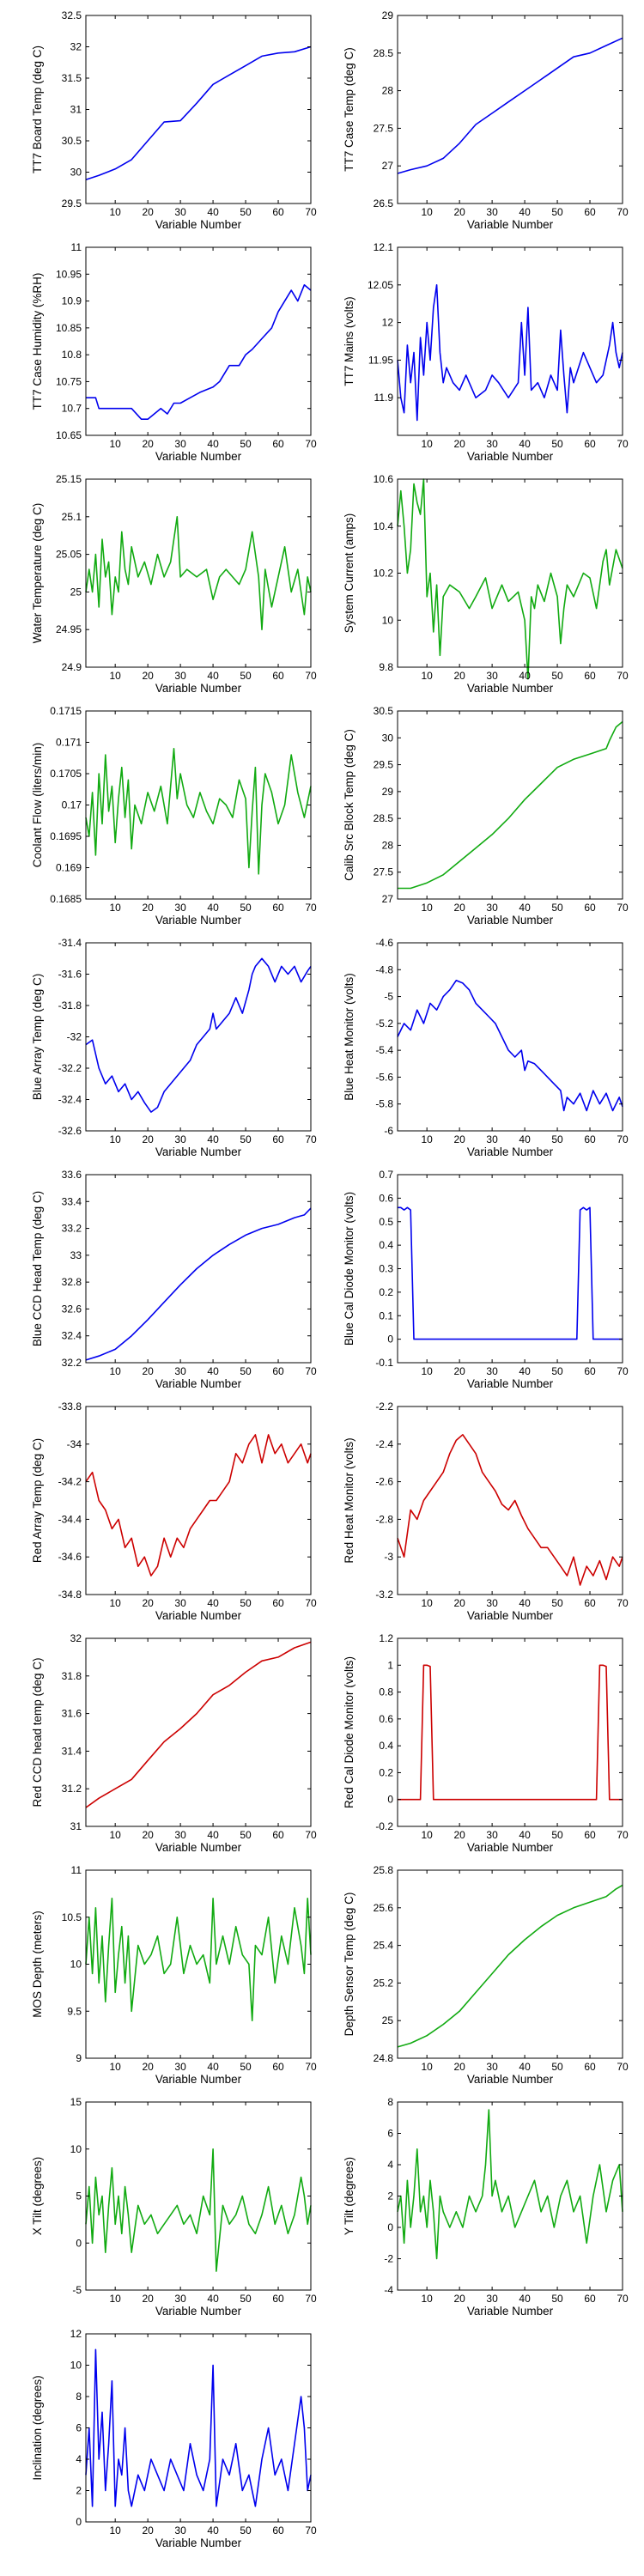  I want to click on y-tick-label: 0.169, so click(69, 868).